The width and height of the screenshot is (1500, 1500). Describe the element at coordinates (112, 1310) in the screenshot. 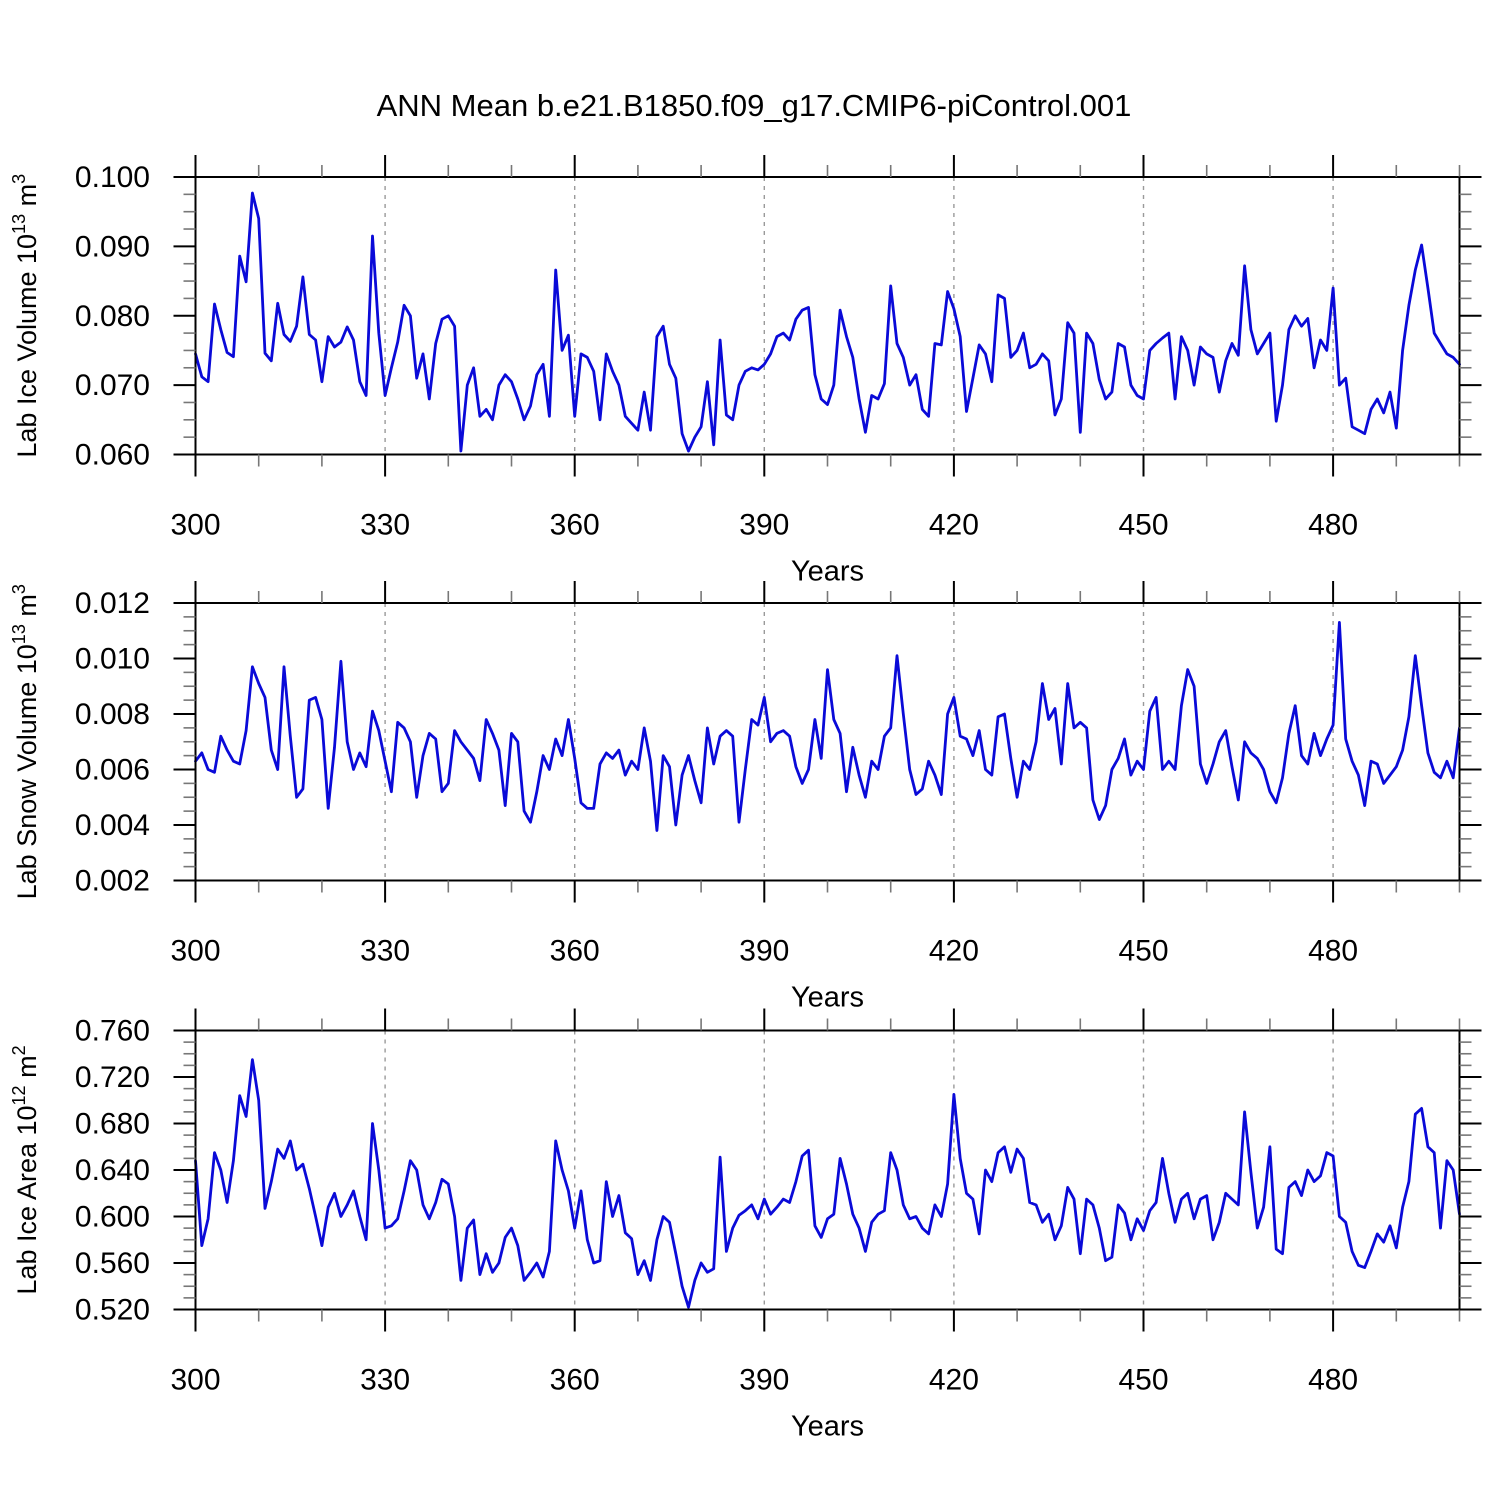

I see `y-tick-label: 0.520` at that location.